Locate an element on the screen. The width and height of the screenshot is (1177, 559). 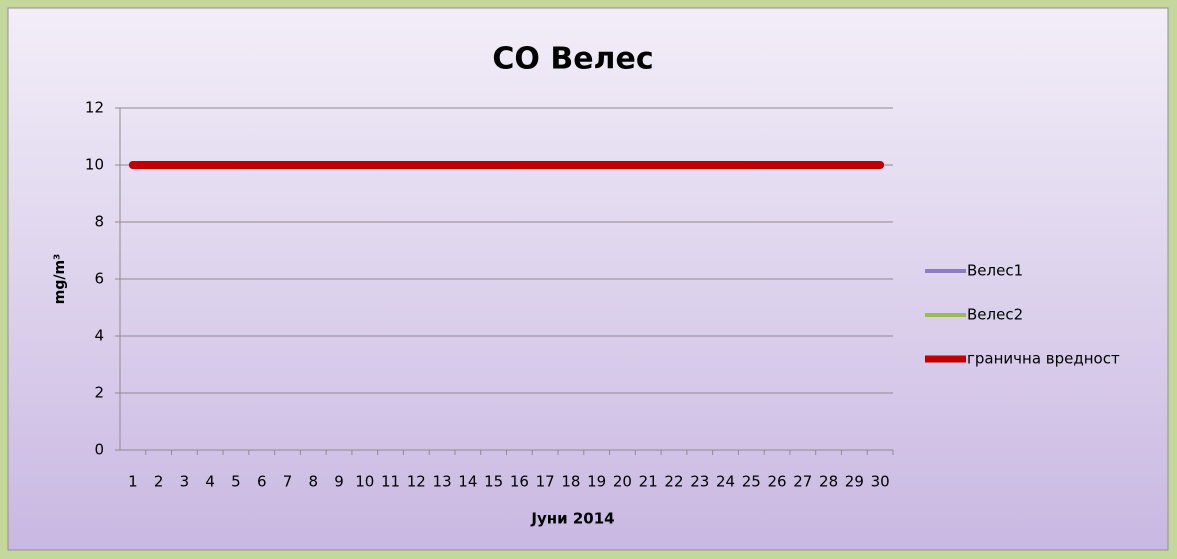
x-tick-label: 20 is located at coordinates (622, 482).